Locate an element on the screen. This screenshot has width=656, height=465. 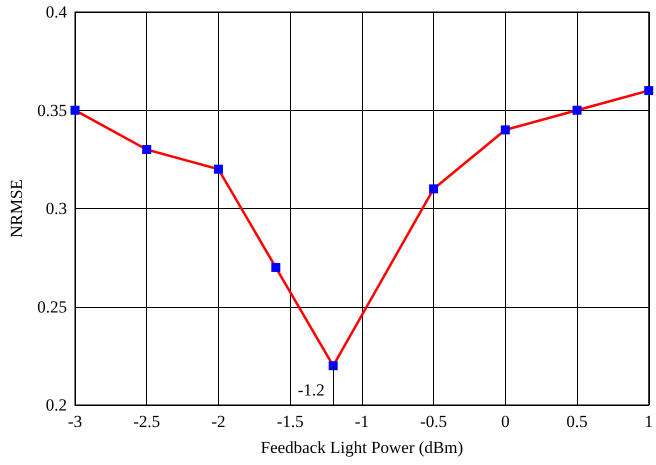
x-tick-label: -3 is located at coordinates (75, 421).